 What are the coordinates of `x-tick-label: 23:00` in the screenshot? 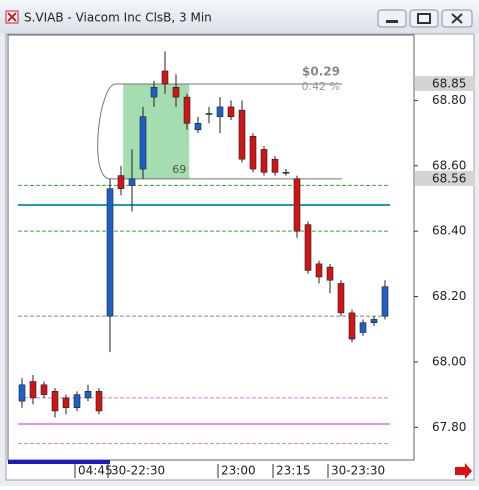 It's located at (238, 471).